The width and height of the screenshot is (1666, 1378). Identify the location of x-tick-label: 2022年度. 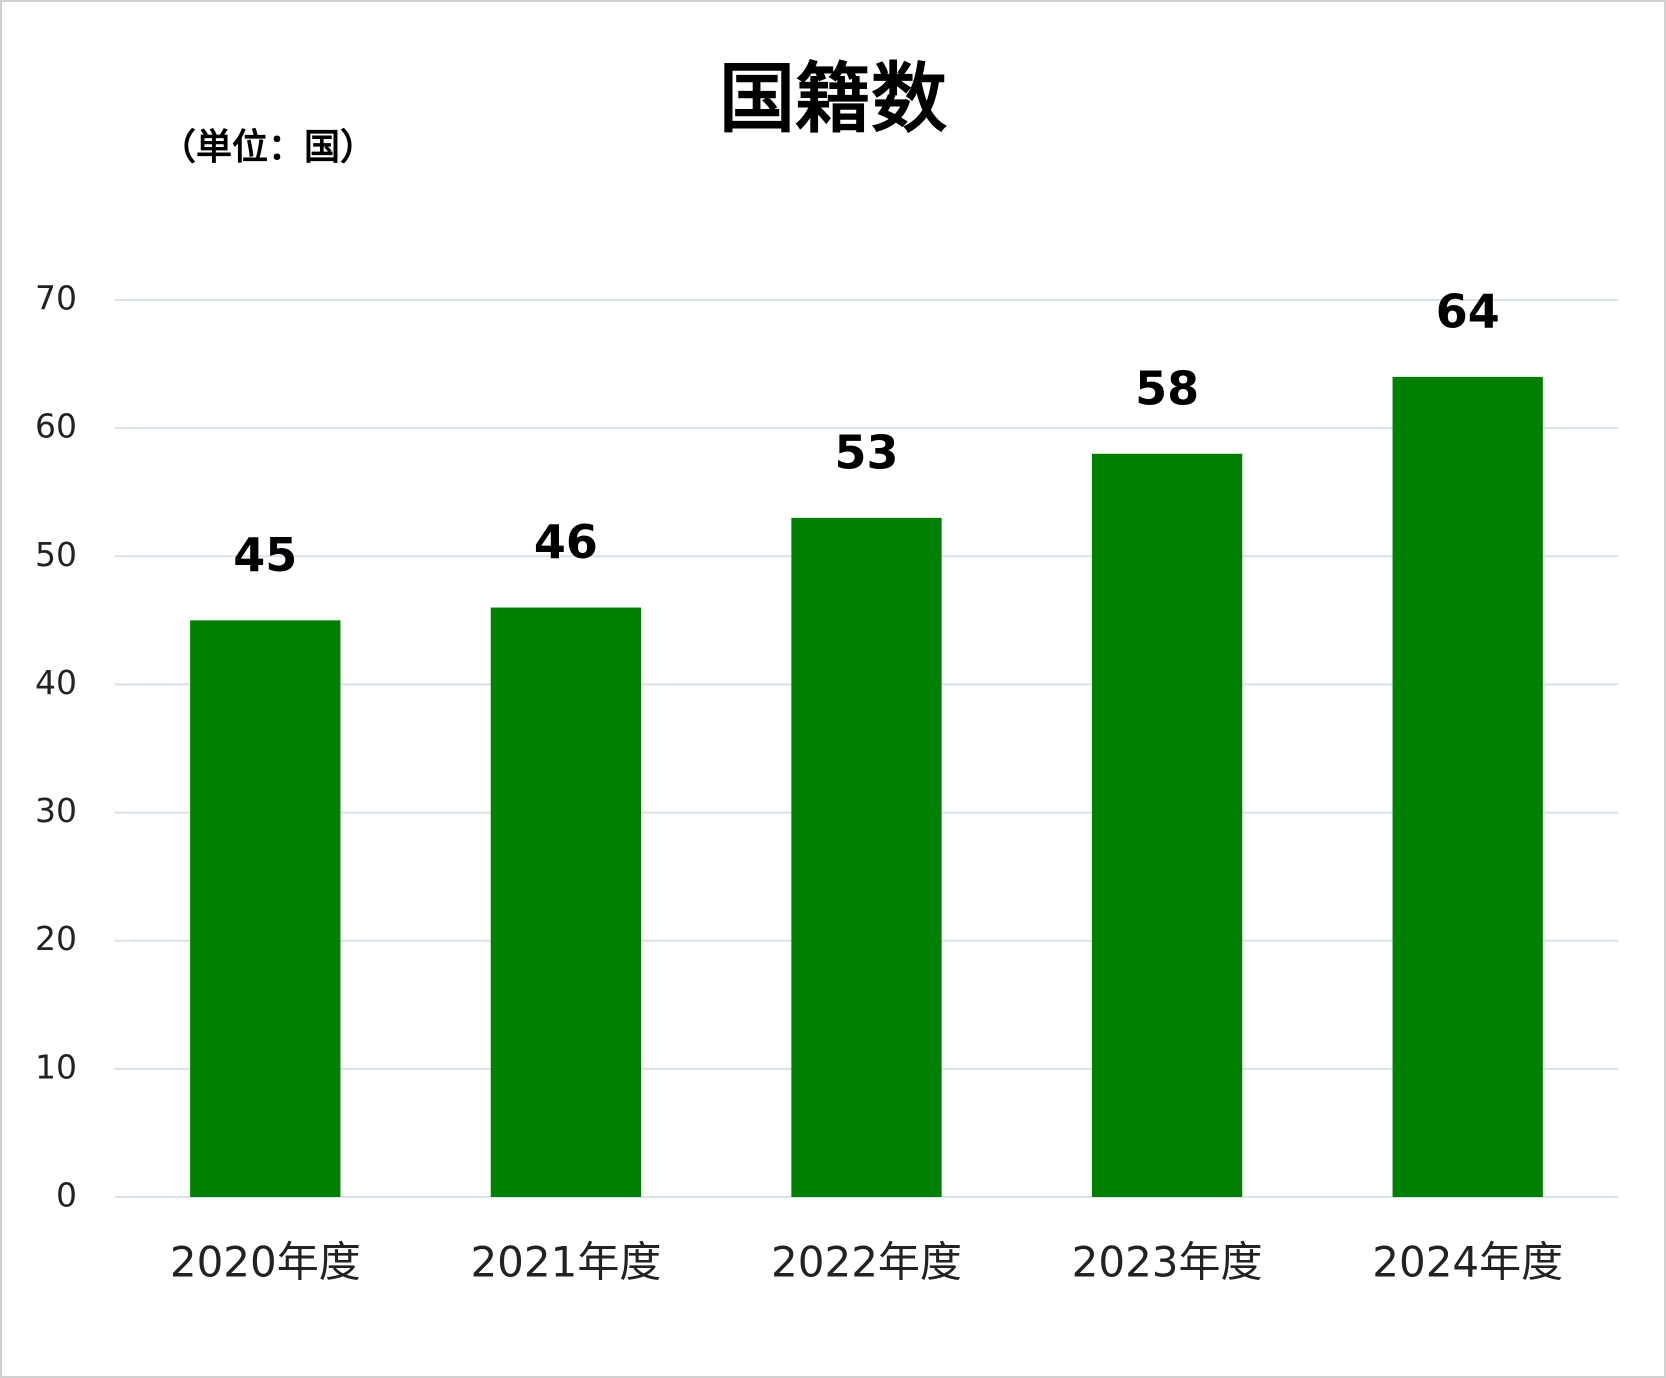
(866, 1262).